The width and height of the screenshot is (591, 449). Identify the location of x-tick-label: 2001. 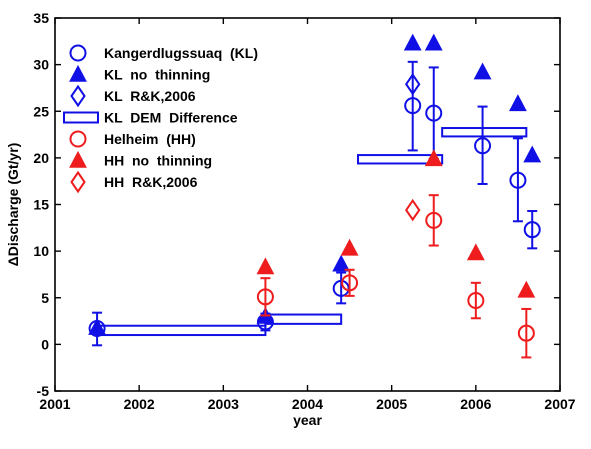
(54, 404).